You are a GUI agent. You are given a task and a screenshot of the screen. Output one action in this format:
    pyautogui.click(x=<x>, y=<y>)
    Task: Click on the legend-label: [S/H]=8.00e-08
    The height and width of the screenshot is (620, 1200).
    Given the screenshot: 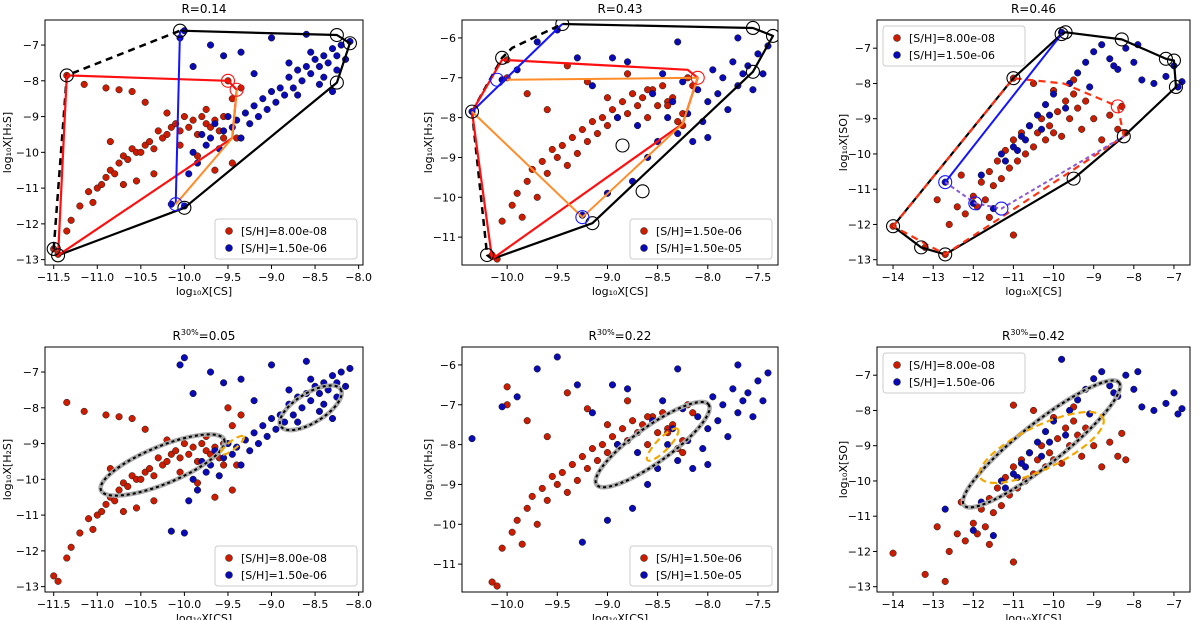 What is the action you would take?
    pyautogui.click(x=284, y=231)
    